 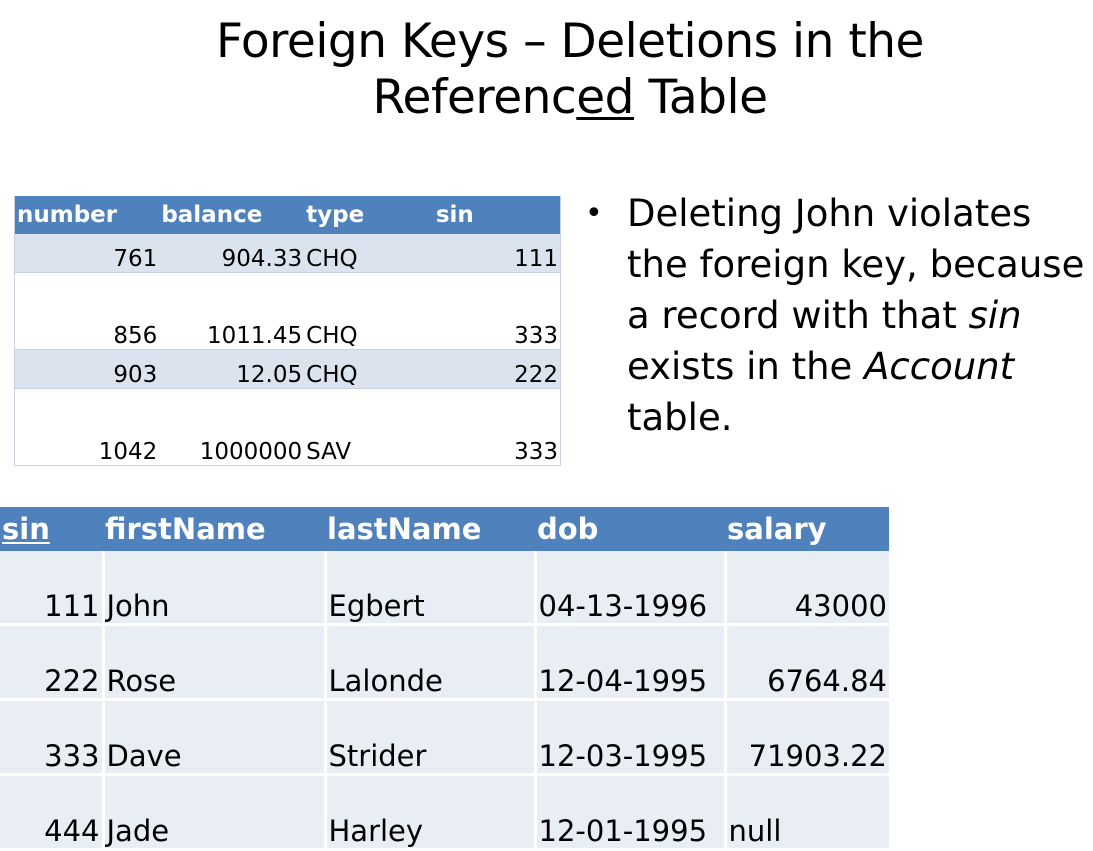 I want to click on table-row: 856 1011.45 CHQ 333, so click(x=287, y=311).